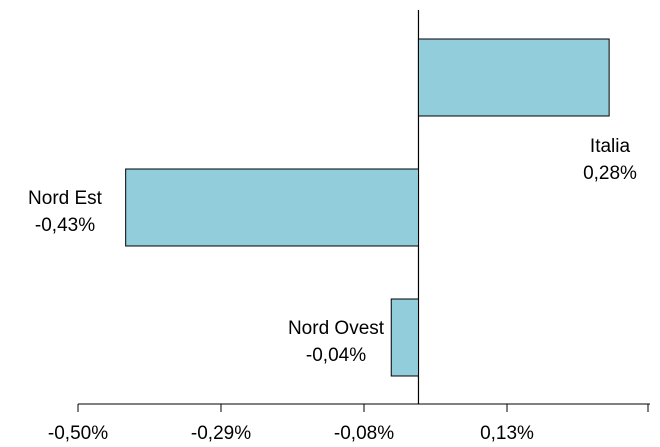  Describe the element at coordinates (336, 355) in the screenshot. I see `value-label-nord-ovest: -0,04%` at that location.